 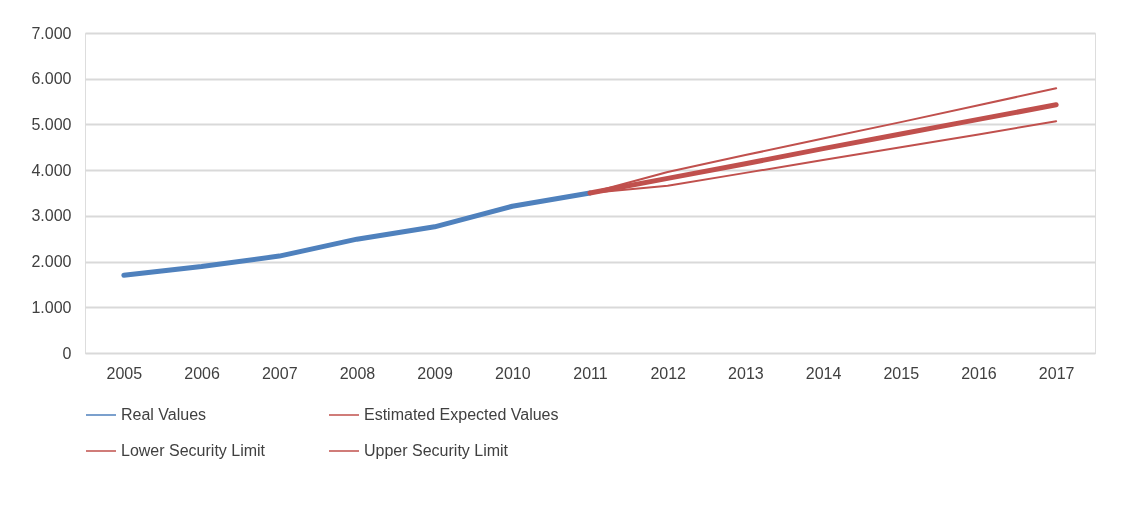 I want to click on x-tick-label: 2008, so click(x=357, y=373).